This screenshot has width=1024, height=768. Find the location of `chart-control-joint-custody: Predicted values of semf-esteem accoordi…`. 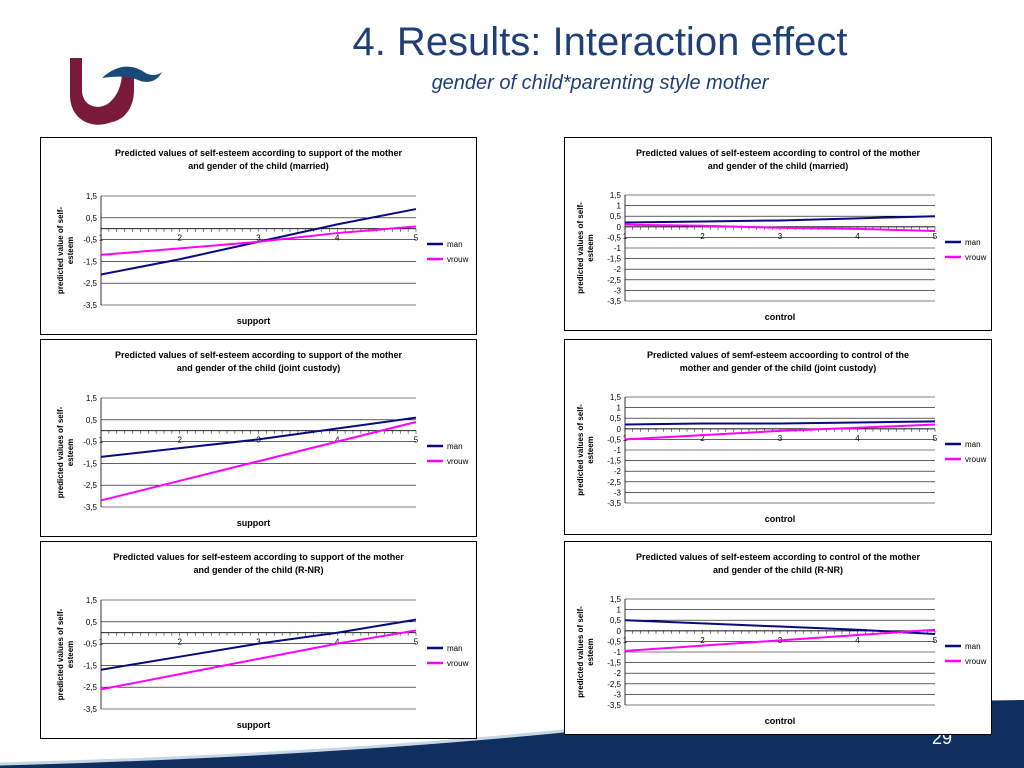

chart-control-joint-custody: Predicted values of semf-esteem accoordi… is located at coordinates (778, 437).